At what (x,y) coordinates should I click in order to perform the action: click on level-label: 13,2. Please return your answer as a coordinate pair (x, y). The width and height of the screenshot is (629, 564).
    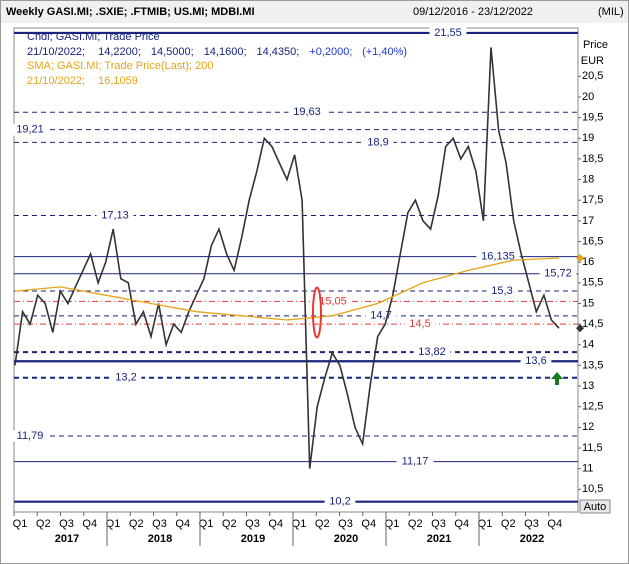
    Looking at the image, I should click on (125, 378).